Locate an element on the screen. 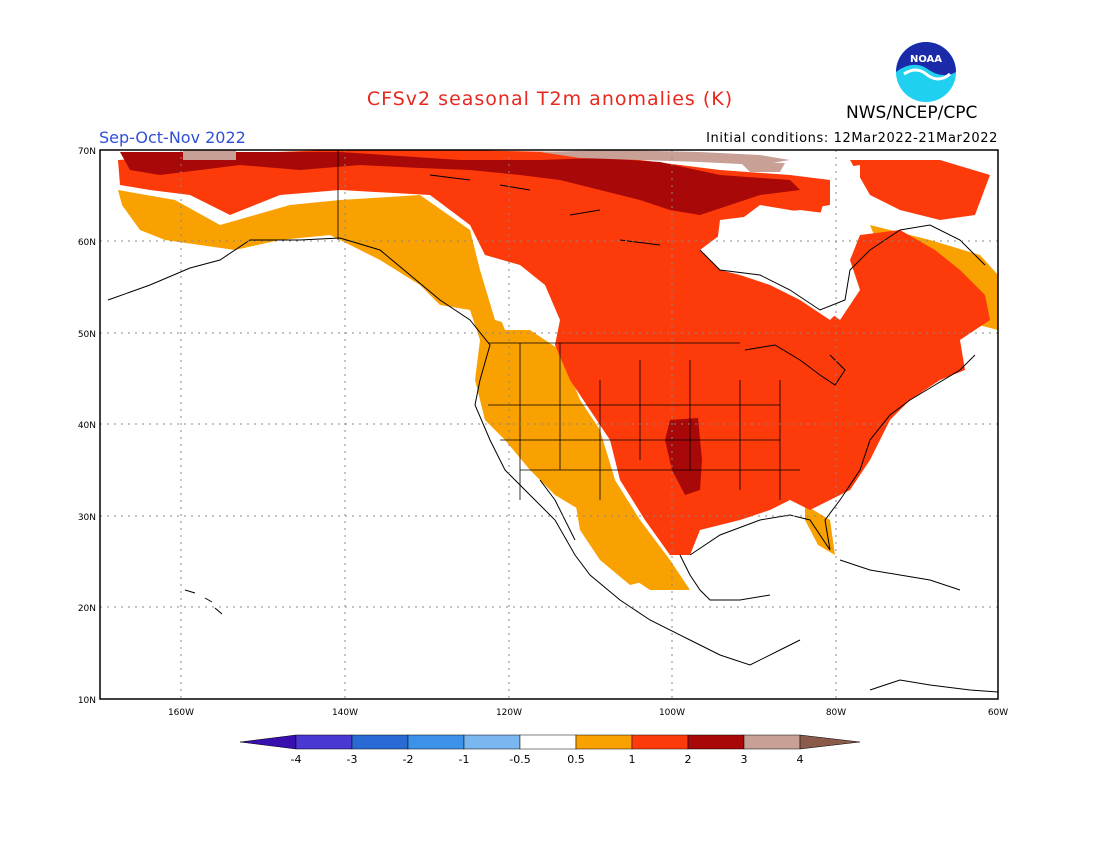 The image size is (1100, 850). lon-label: 100W is located at coordinates (672, 713).